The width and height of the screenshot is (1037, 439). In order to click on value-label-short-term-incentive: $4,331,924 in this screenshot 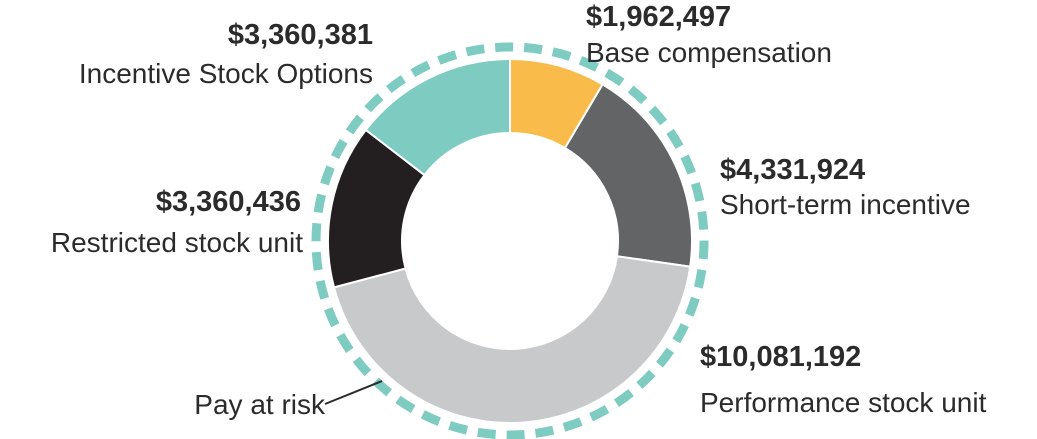, I will do `click(793, 170)`.